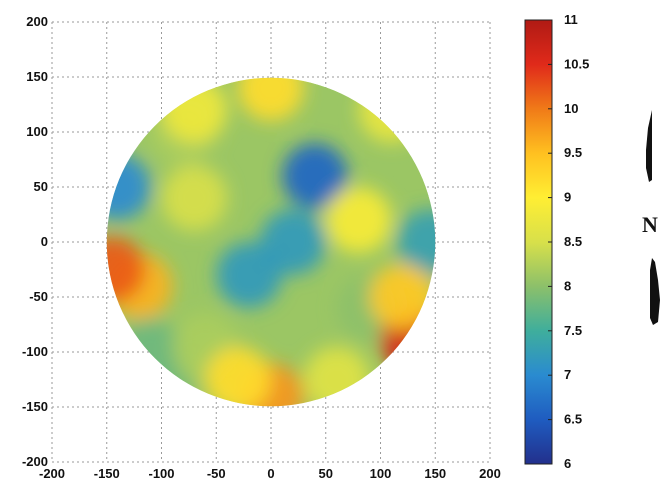  What do you see at coordinates (571, 108) in the screenshot?
I see `colorbar-tick-label: 10` at bounding box center [571, 108].